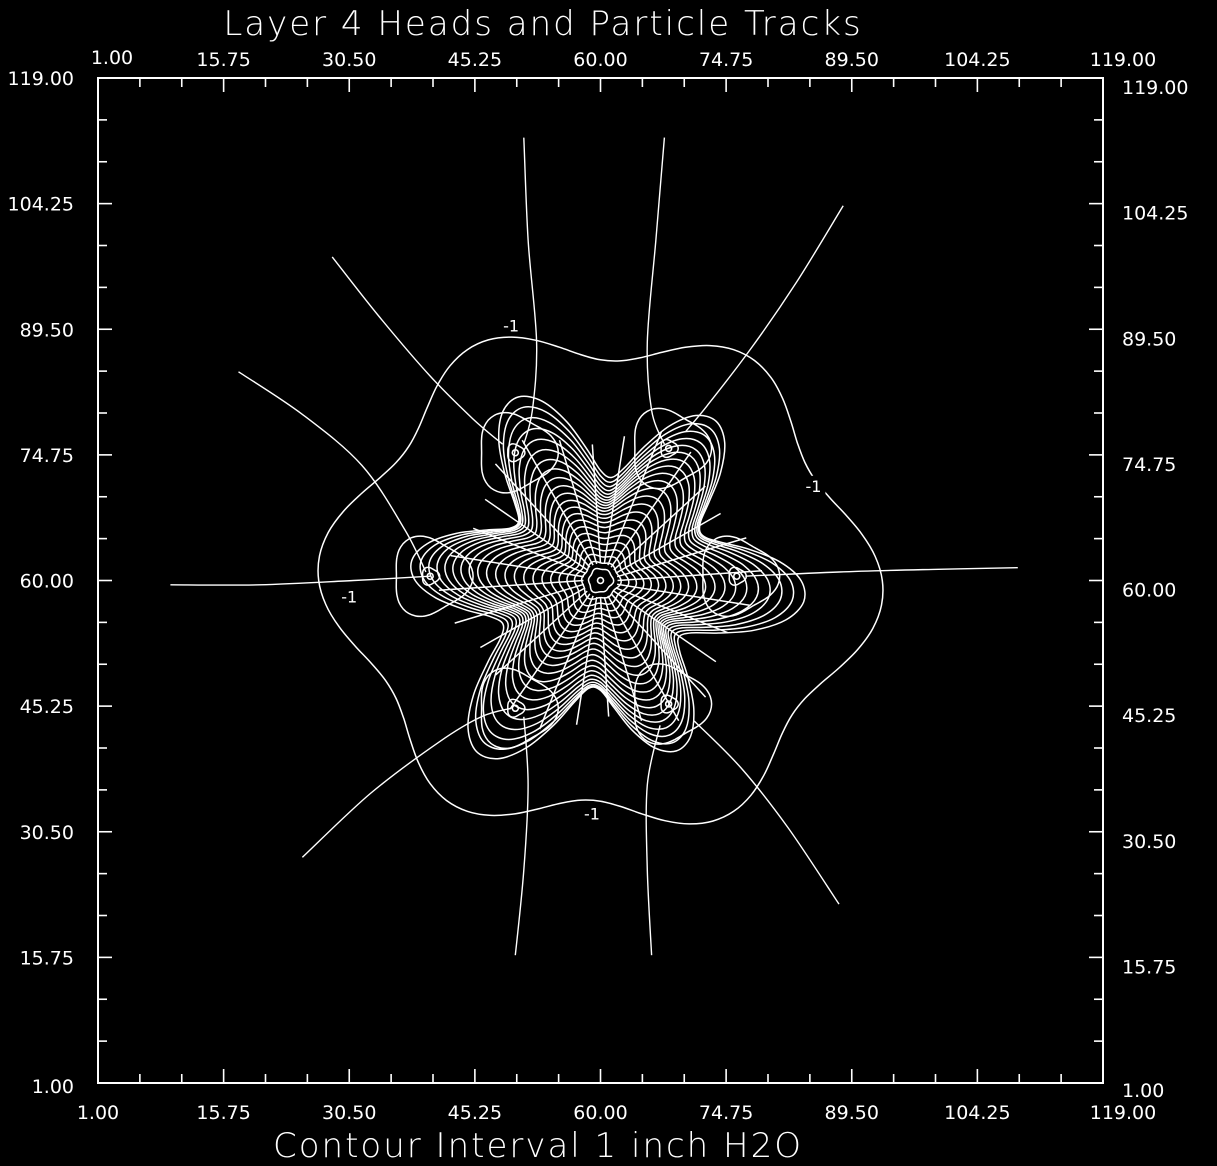  I want to click on x-tick-label-bottom: 45.25, so click(475, 1113).